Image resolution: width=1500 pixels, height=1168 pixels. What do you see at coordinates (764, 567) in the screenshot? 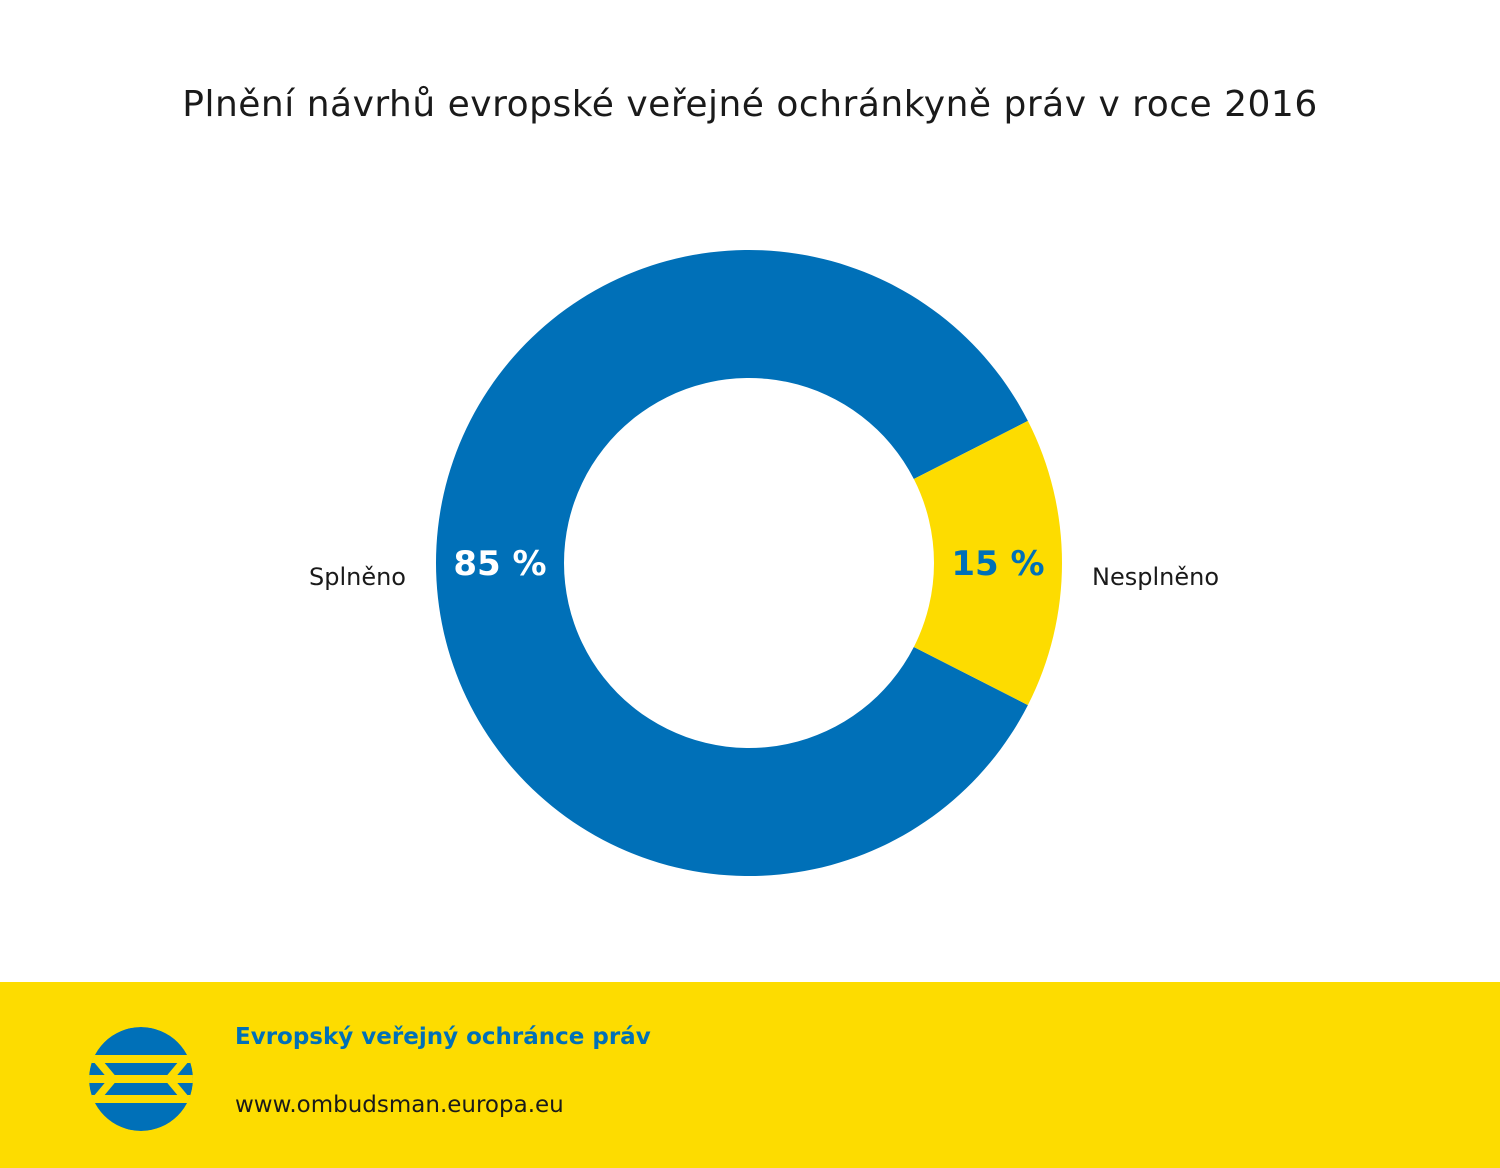
I see `donut-labels: 85 % Splněno 15 % Nesplněno` at bounding box center [764, 567].